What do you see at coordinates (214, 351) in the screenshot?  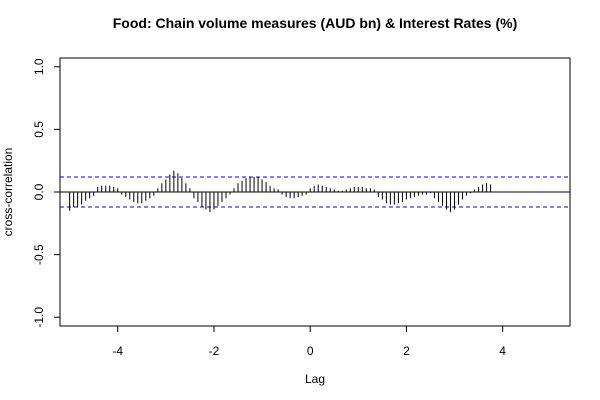 I see `x-tick-label: -2` at bounding box center [214, 351].